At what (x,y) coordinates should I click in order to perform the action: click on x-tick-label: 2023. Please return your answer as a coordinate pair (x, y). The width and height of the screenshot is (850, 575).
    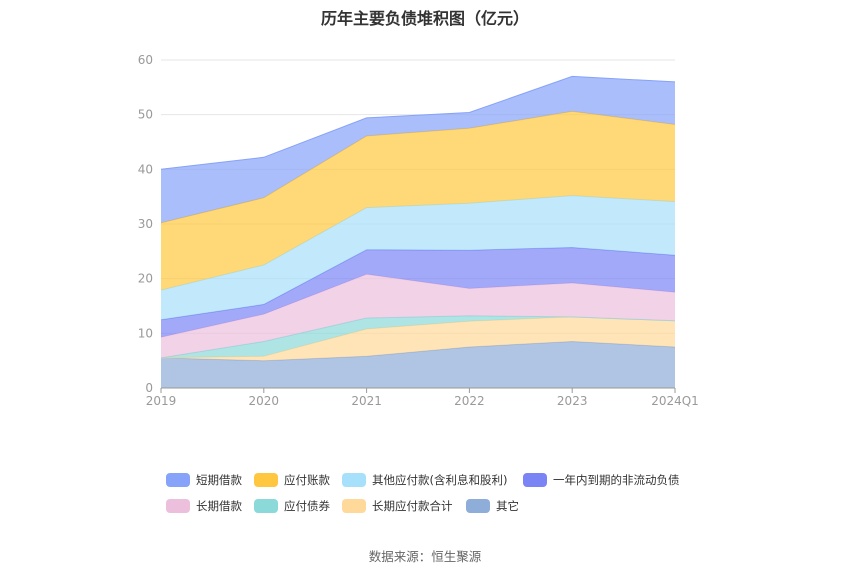
    Looking at the image, I should click on (572, 401).